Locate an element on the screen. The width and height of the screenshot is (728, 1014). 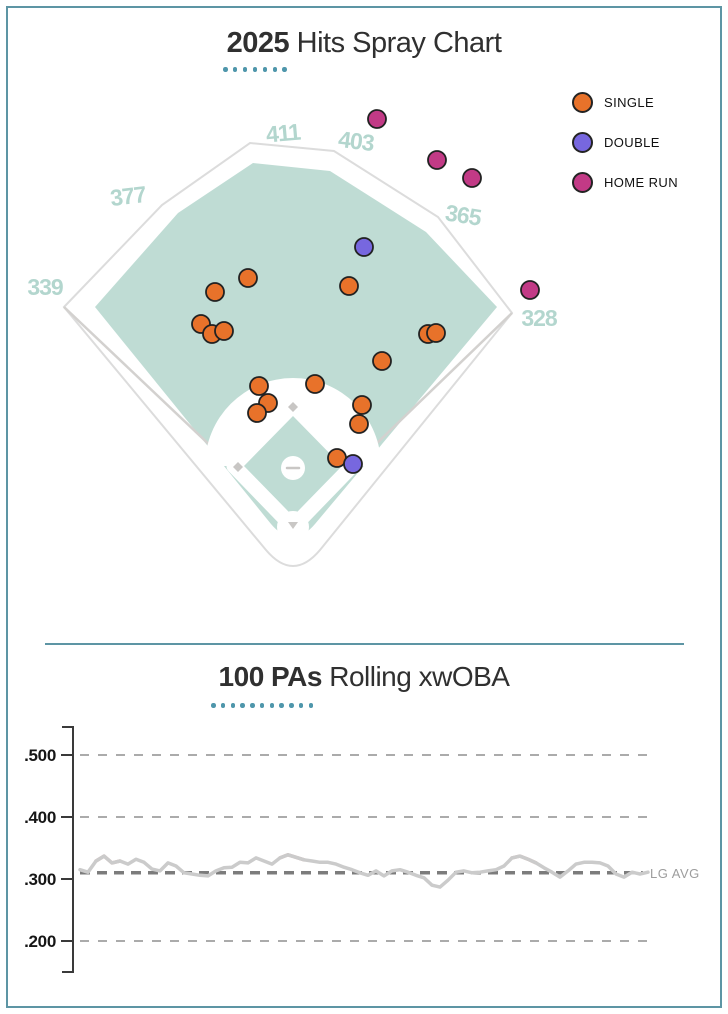
rolling-title-bold: 100 PAs is located at coordinates (270, 676).